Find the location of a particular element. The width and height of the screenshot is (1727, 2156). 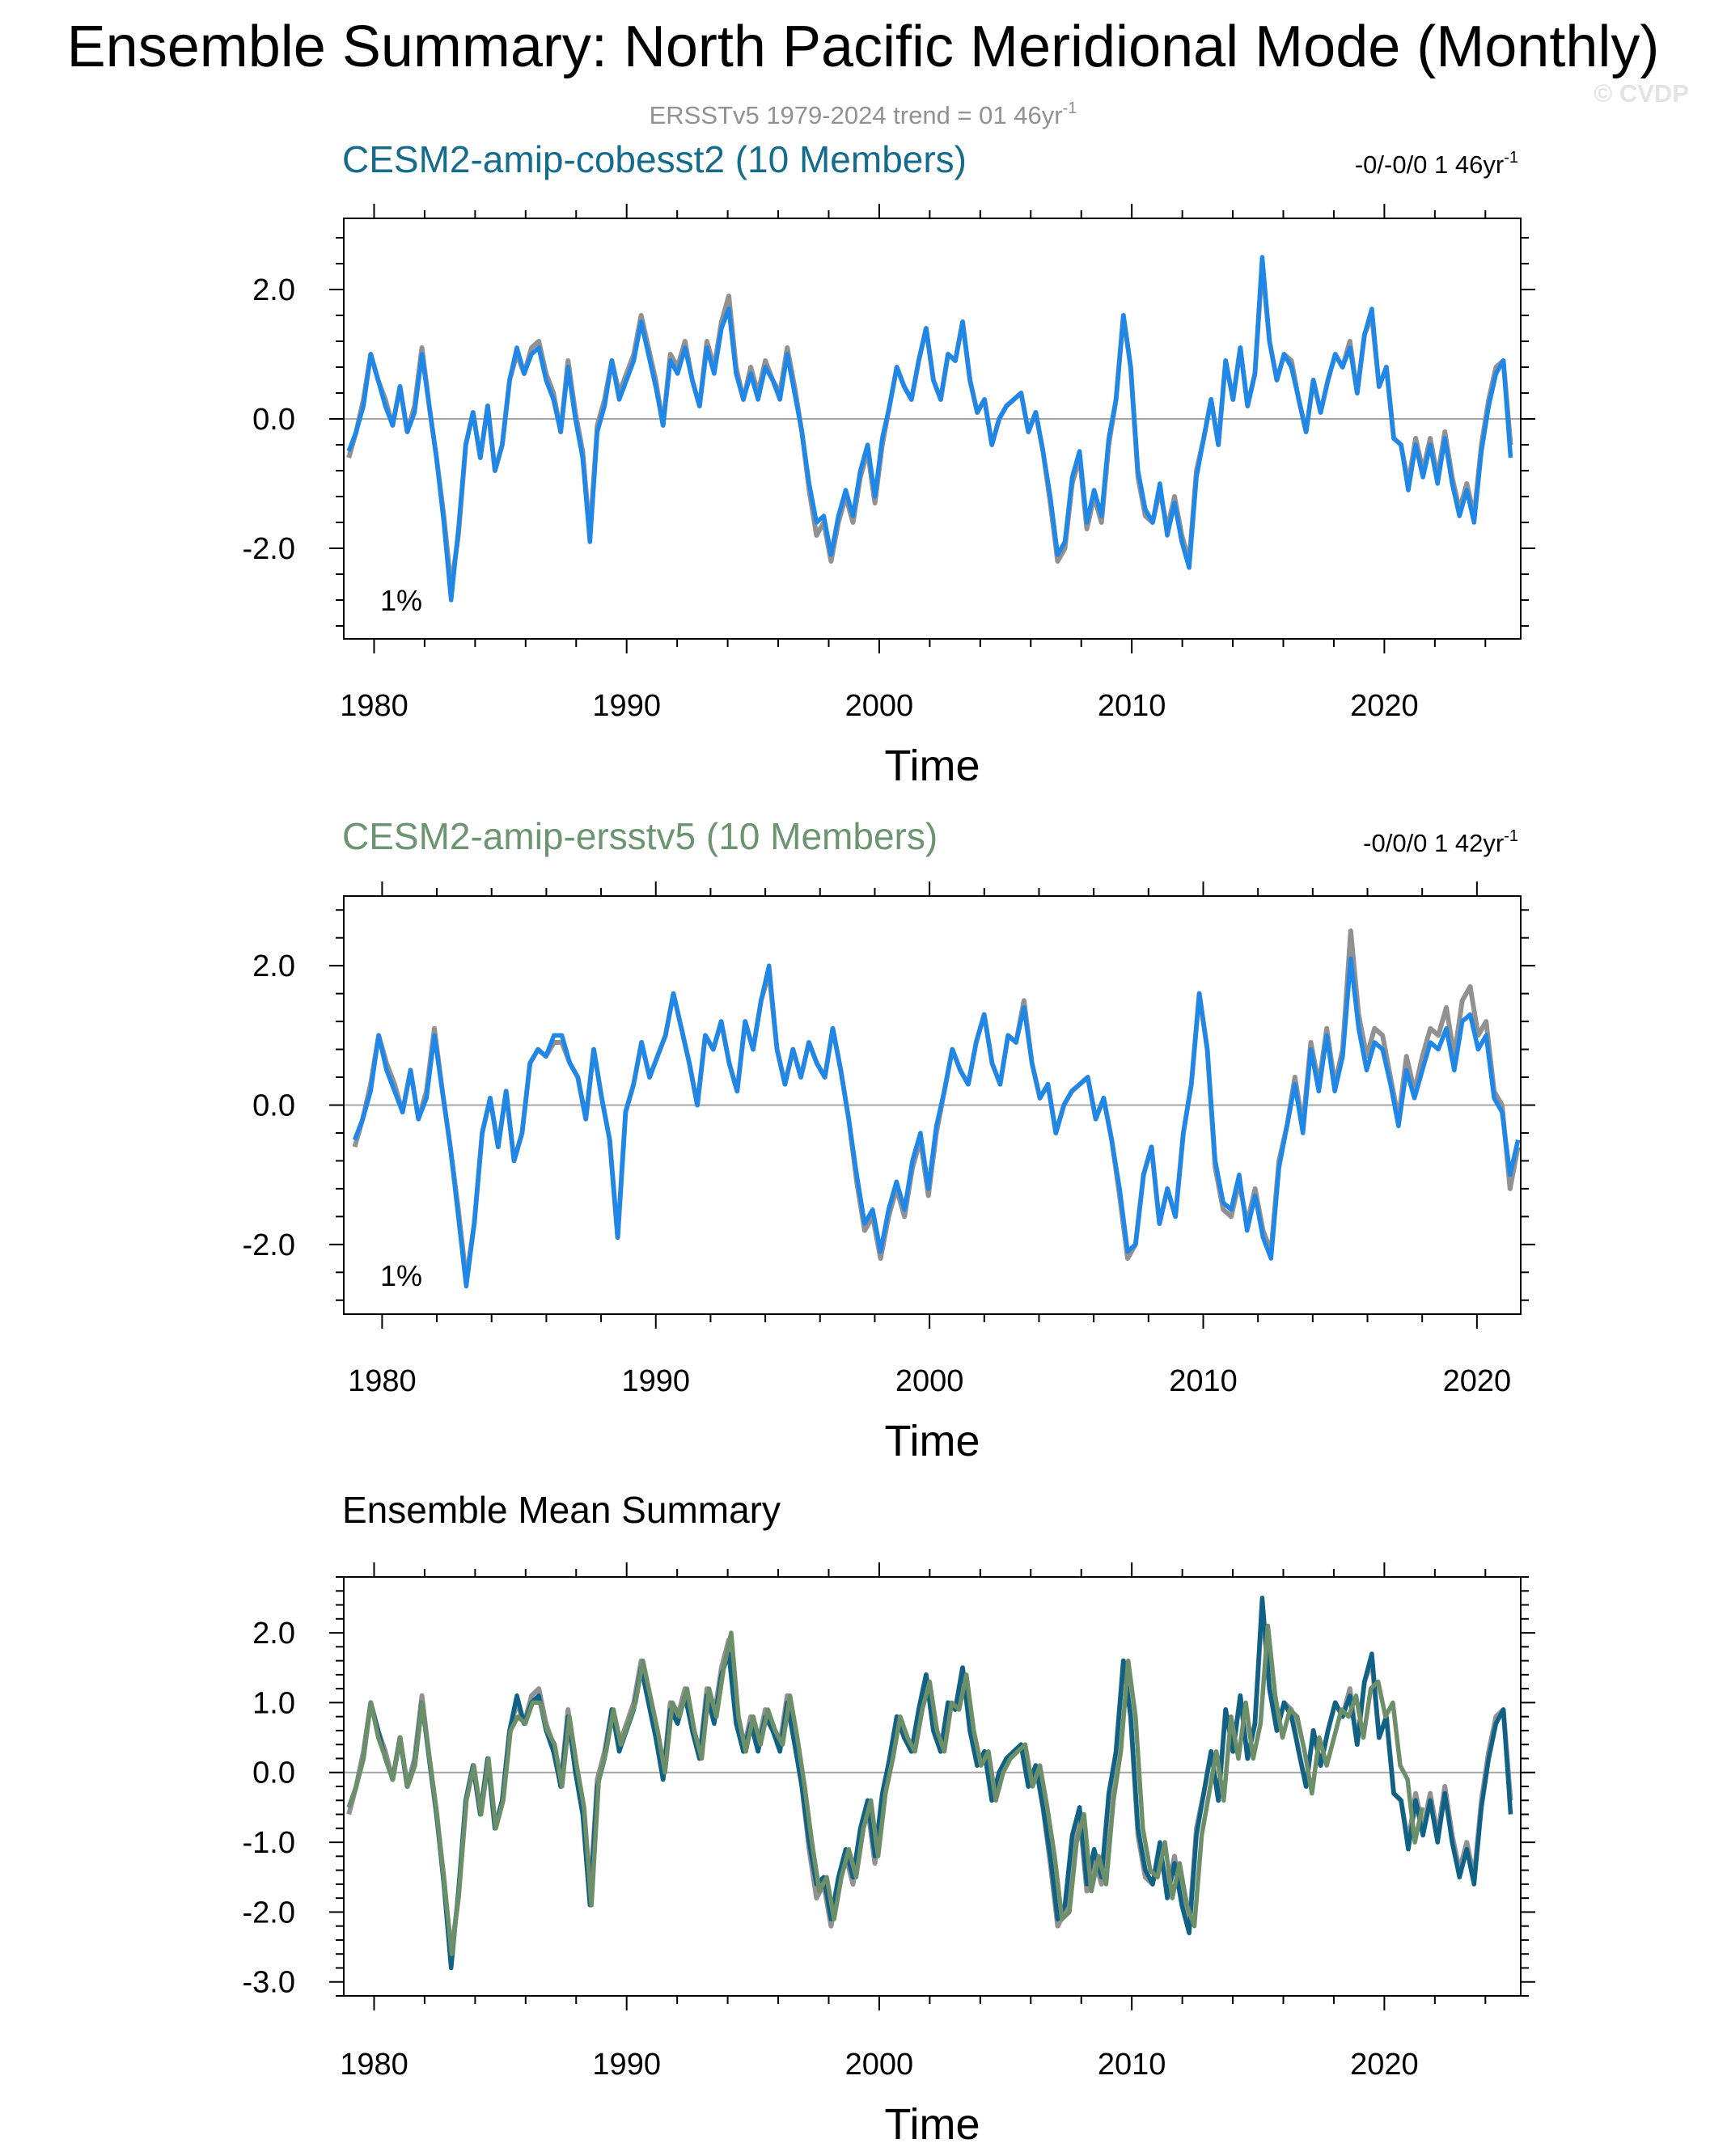

panel2-xtick-label: 2020 is located at coordinates (1477, 1381).